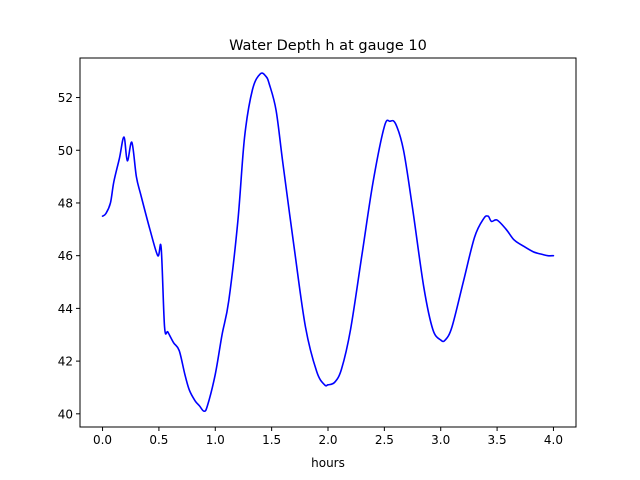 The width and height of the screenshot is (640, 480). Describe the element at coordinates (65, 414) in the screenshot. I see `y-tick-label: 40` at that location.